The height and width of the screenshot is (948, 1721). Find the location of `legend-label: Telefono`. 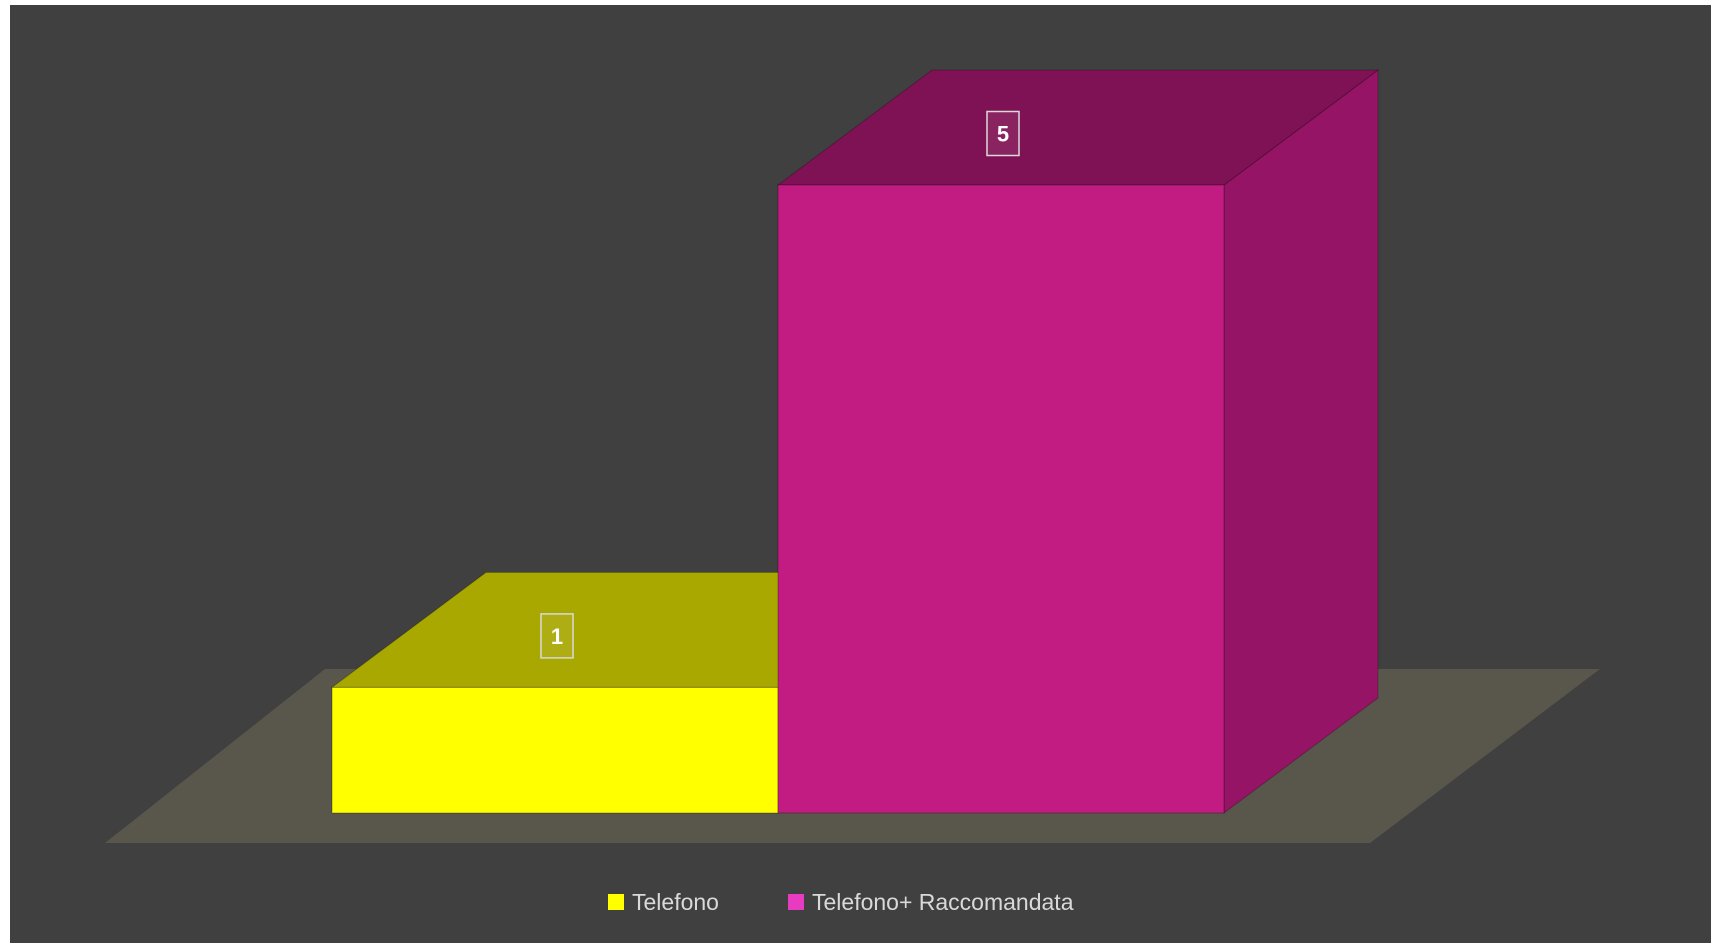

legend-label: Telefono is located at coordinates (675, 902).